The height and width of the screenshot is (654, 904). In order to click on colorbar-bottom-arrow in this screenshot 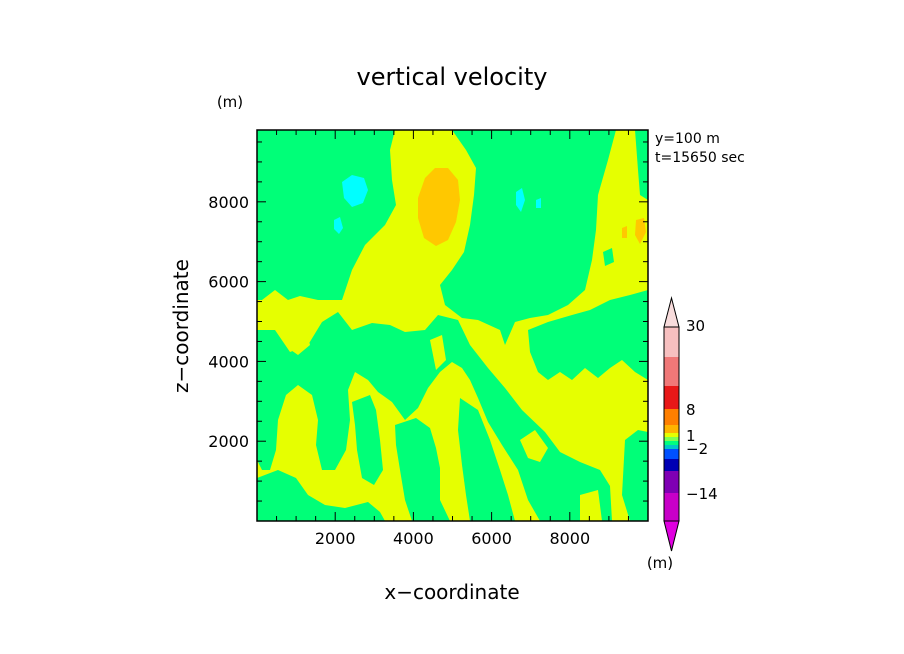, I will do `click(671, 536)`.